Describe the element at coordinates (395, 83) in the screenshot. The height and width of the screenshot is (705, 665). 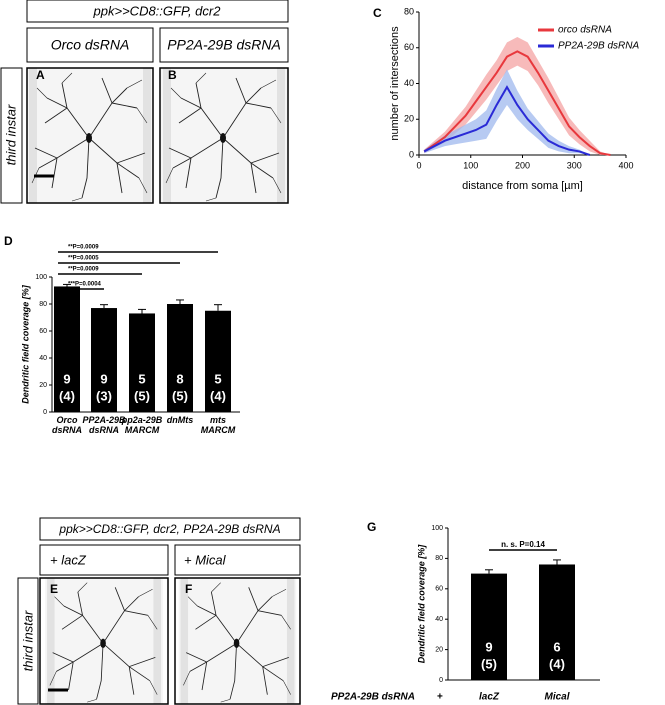
I see `y-axis-label: number of intersections` at that location.